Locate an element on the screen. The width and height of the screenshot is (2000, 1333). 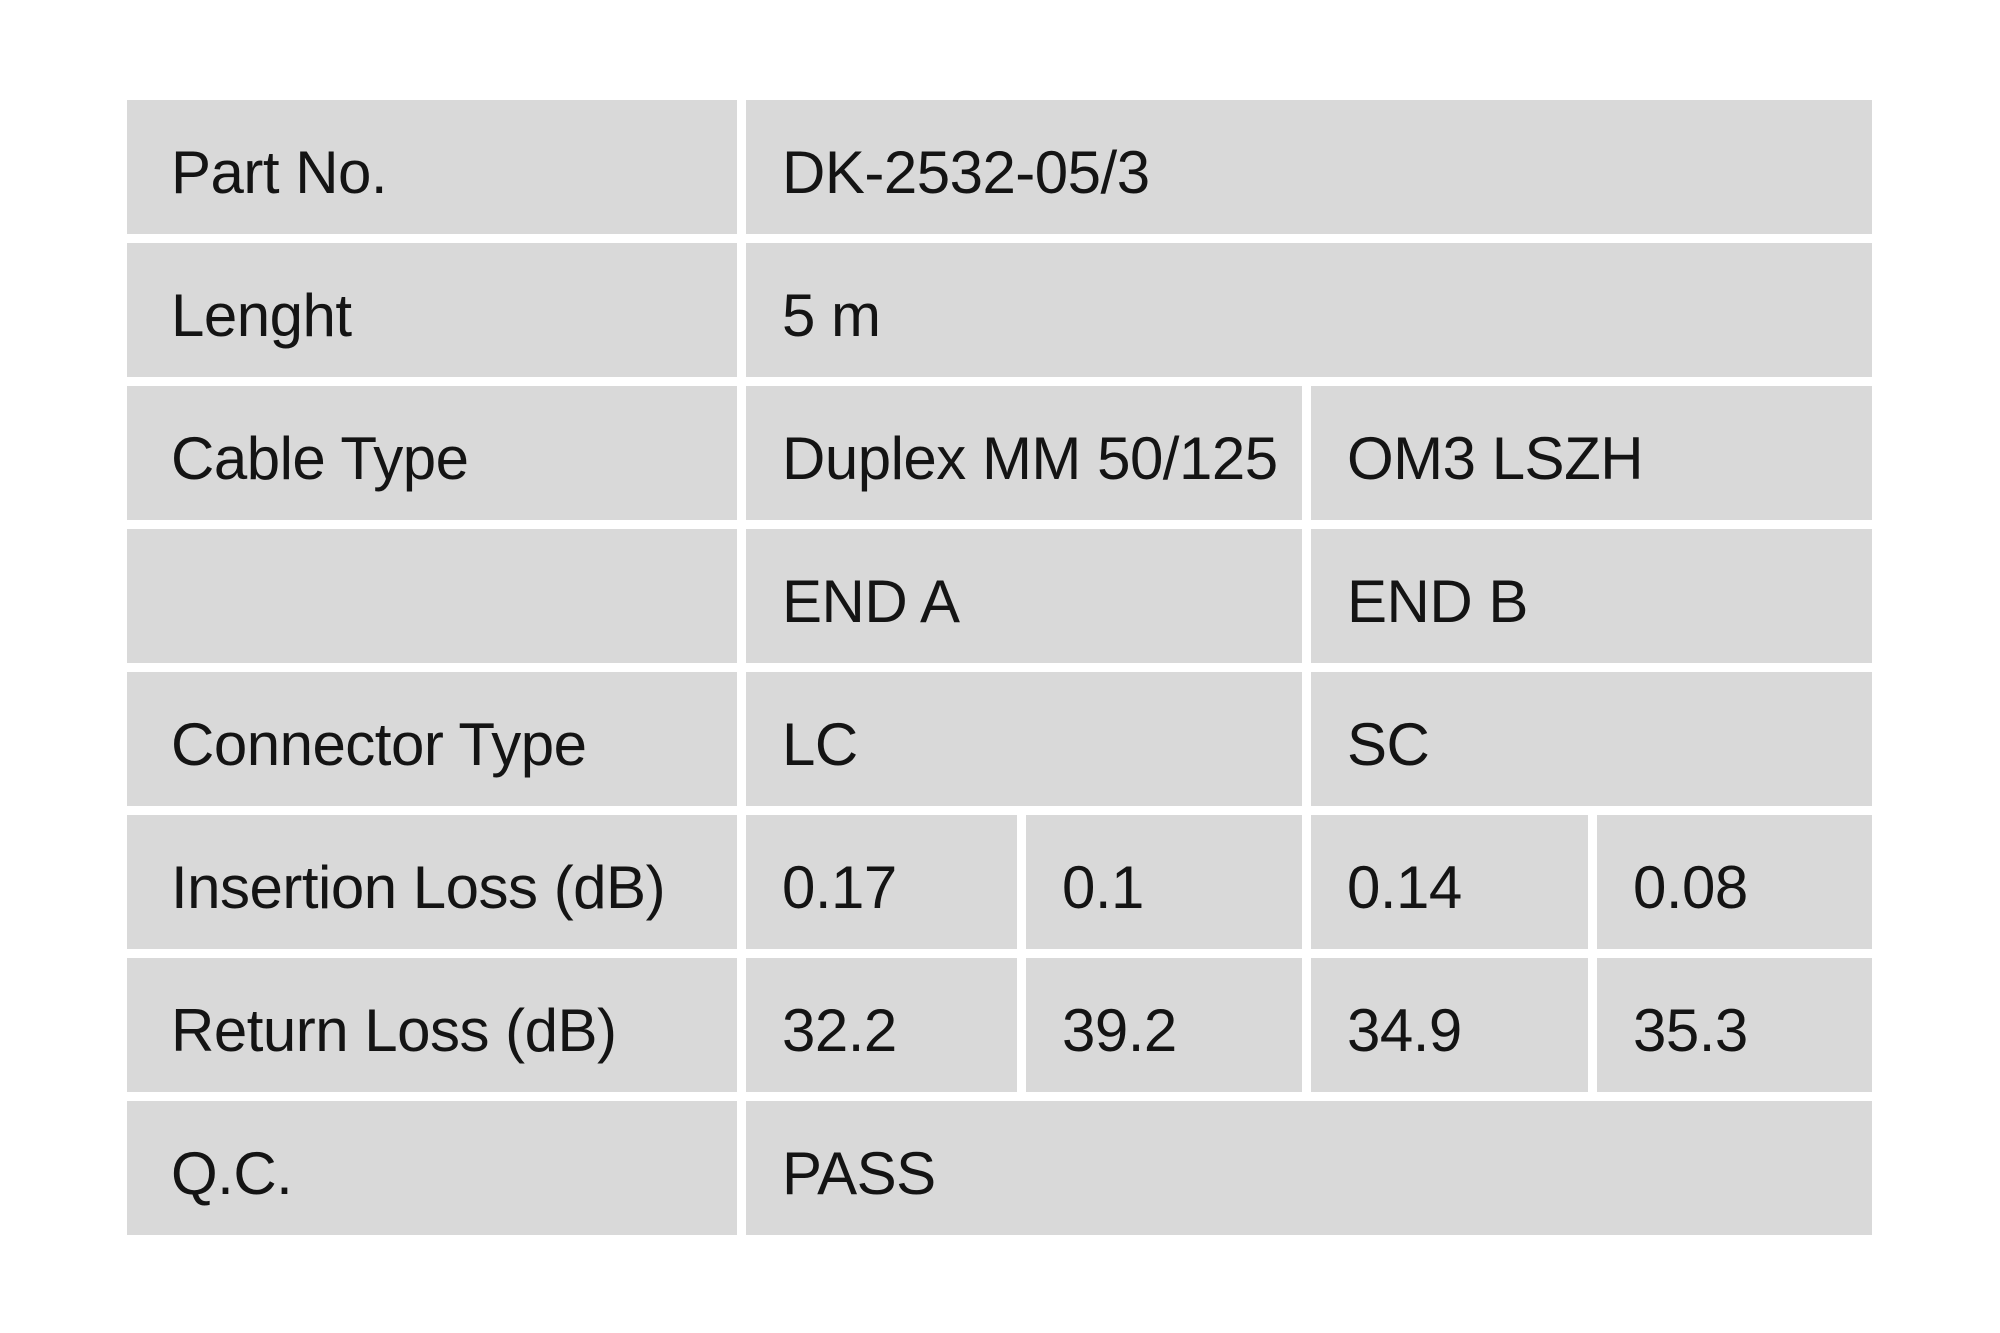
cell-value: Duplex MM 50/125 is located at coordinates (1024, 453).